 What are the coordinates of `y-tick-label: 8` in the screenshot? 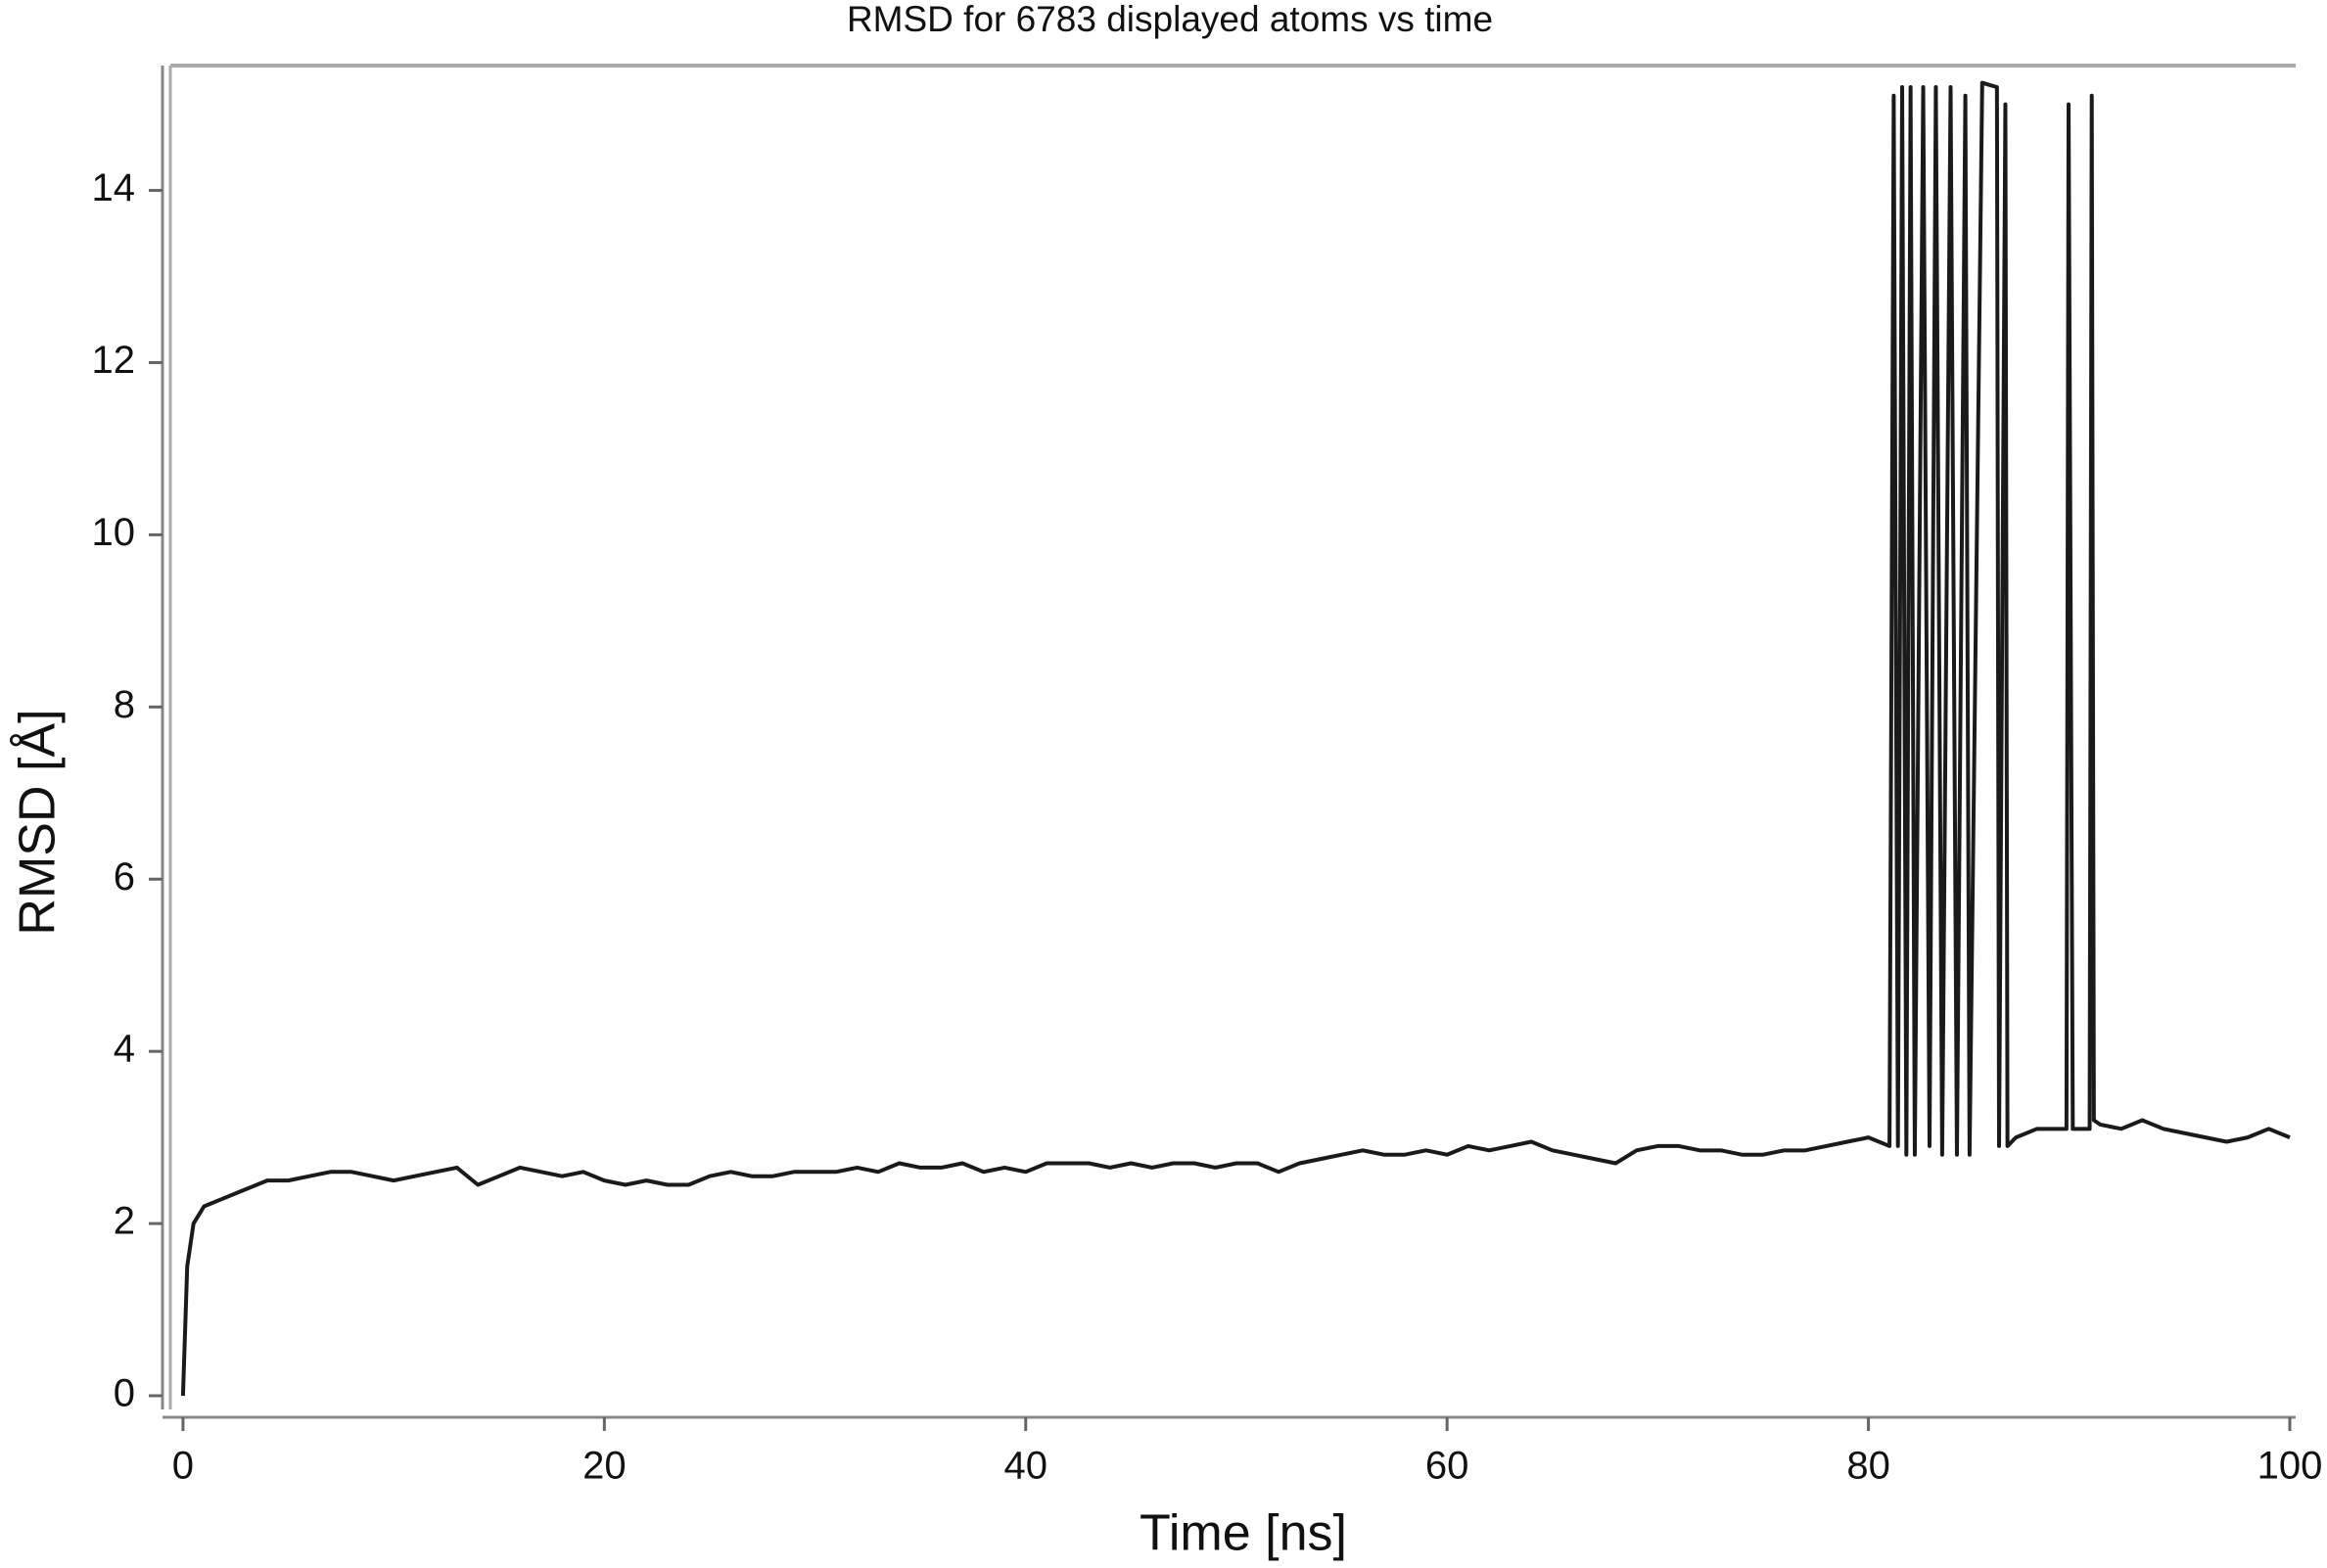 It's located at (125, 704).